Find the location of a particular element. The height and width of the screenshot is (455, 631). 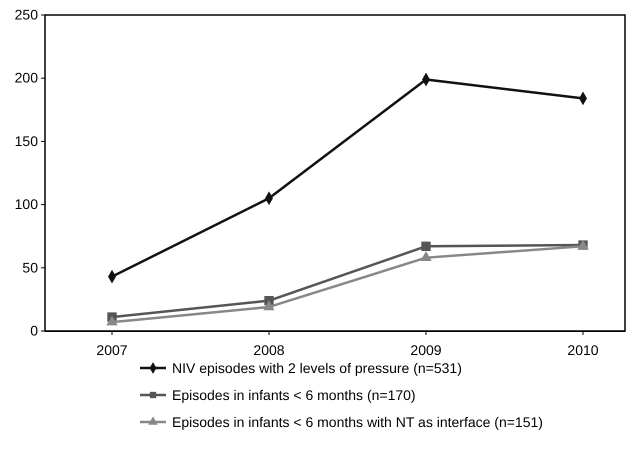

y-tick-label: 250 is located at coordinates (26, 14).